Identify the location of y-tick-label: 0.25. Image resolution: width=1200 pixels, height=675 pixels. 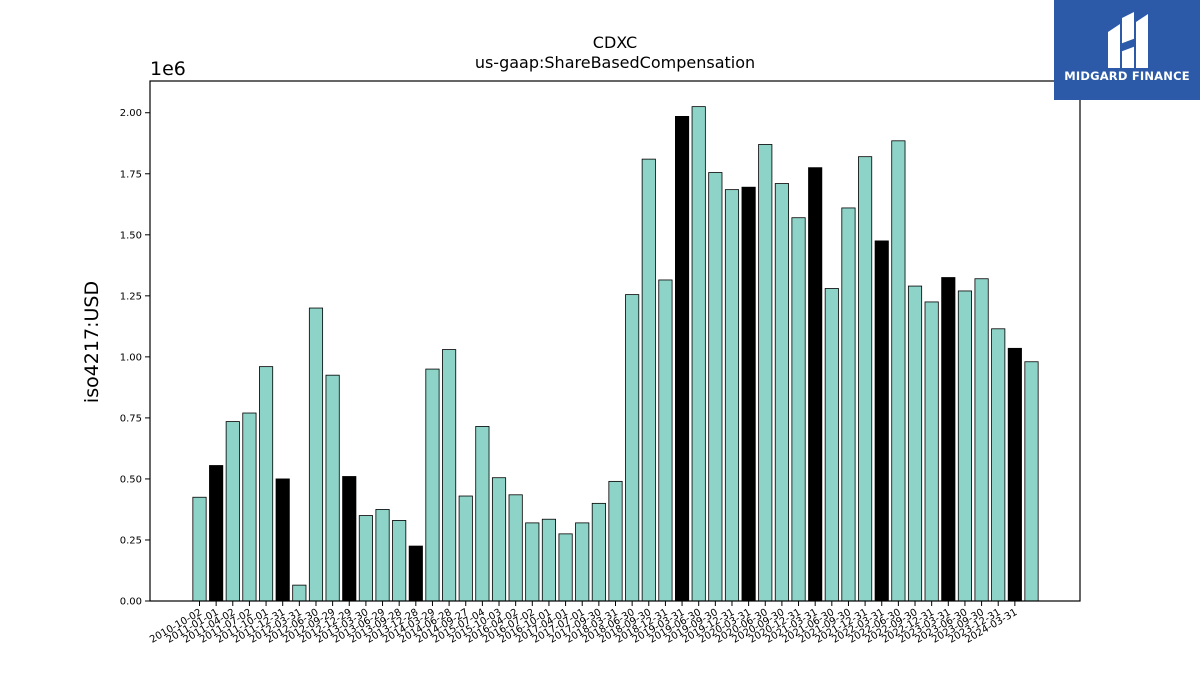
(131, 540).